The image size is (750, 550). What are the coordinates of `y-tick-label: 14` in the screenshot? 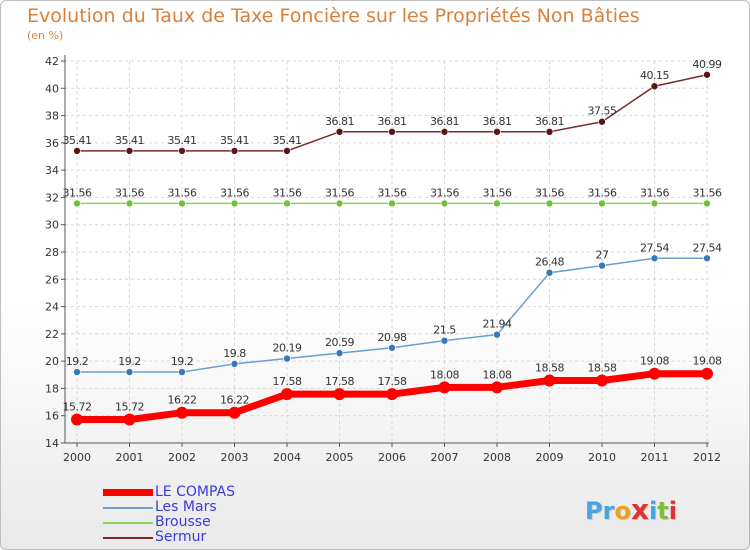 It's located at (52, 443).